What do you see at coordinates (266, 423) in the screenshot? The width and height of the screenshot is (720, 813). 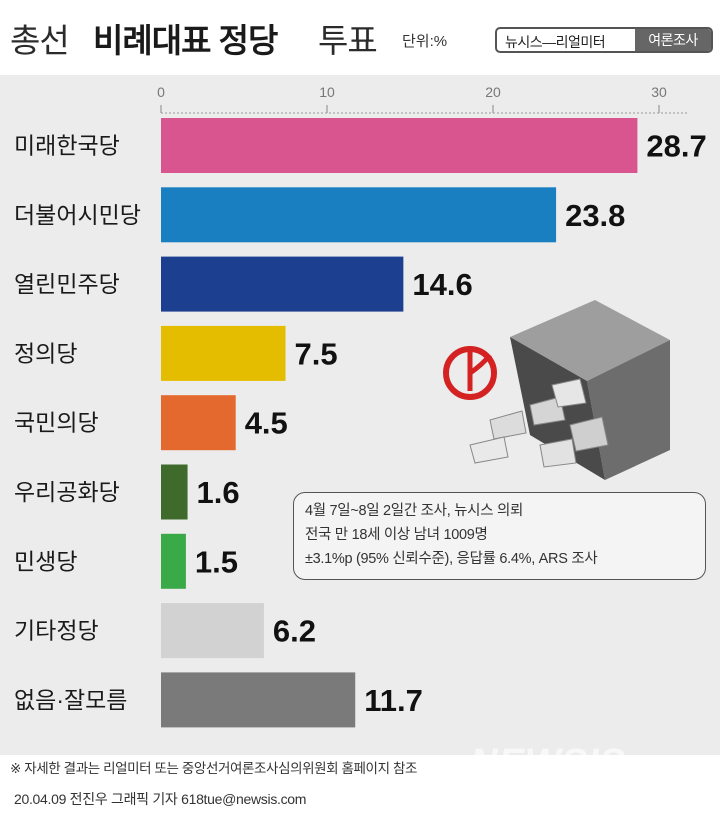 I see `value-label: 4.5` at bounding box center [266, 423].